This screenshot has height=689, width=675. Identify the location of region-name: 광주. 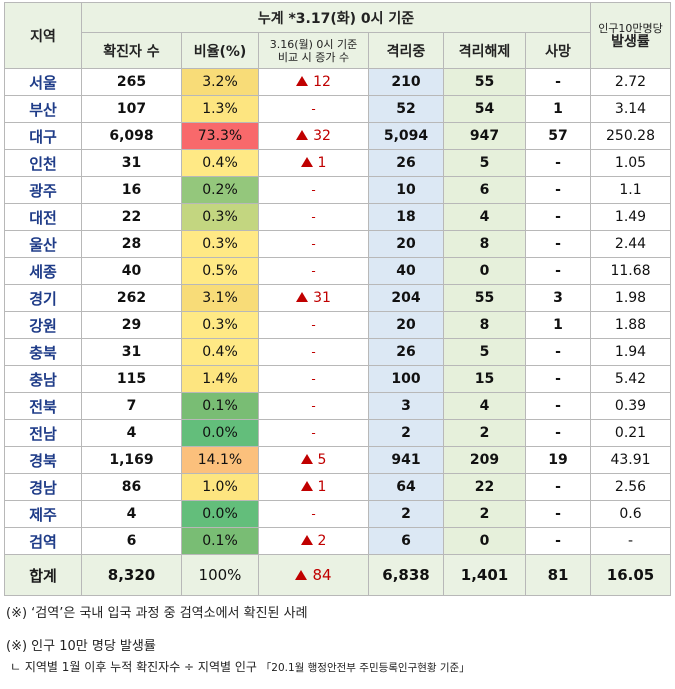
(43, 190).